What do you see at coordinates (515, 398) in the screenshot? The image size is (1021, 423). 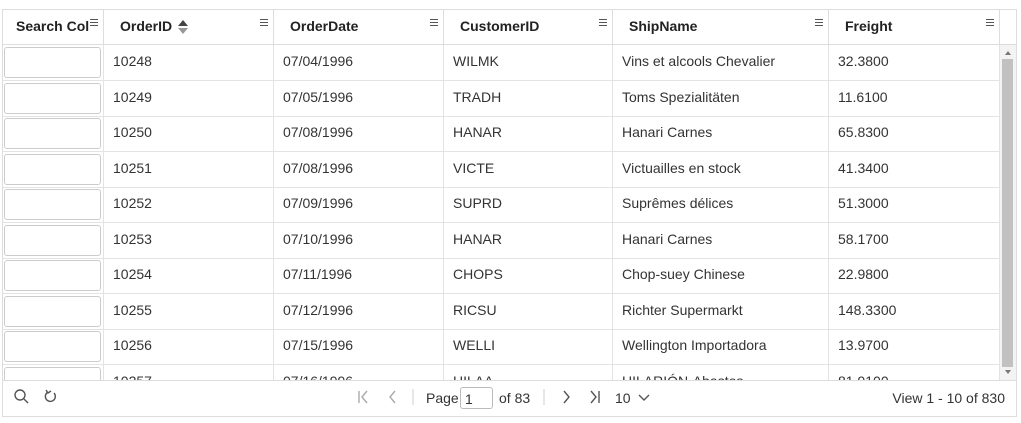 I see `page-count: of 83` at bounding box center [515, 398].